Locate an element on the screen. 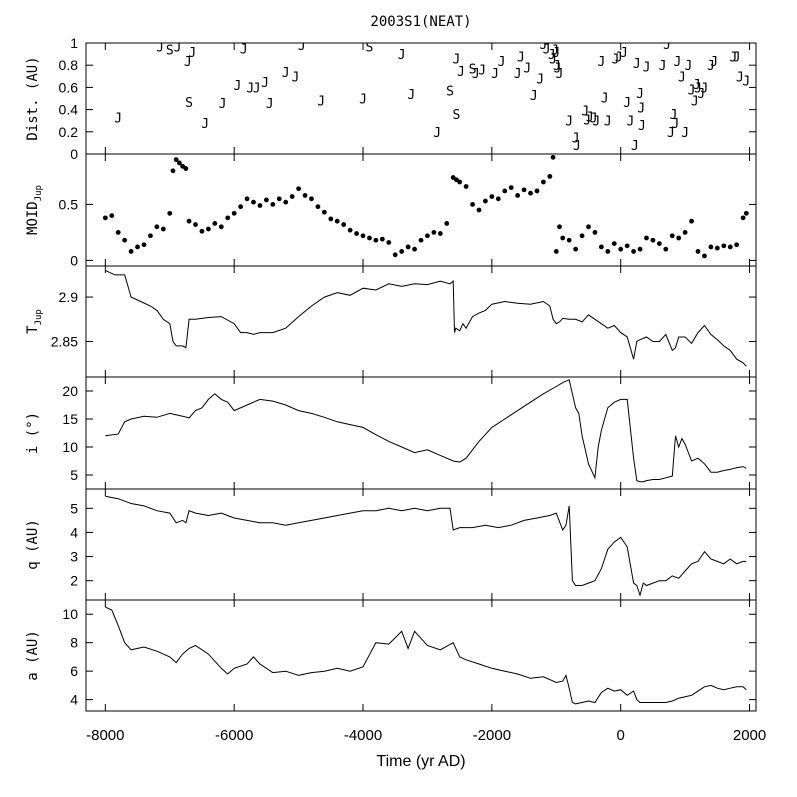  y-tick-label: 0.4 is located at coordinates (69, 110).